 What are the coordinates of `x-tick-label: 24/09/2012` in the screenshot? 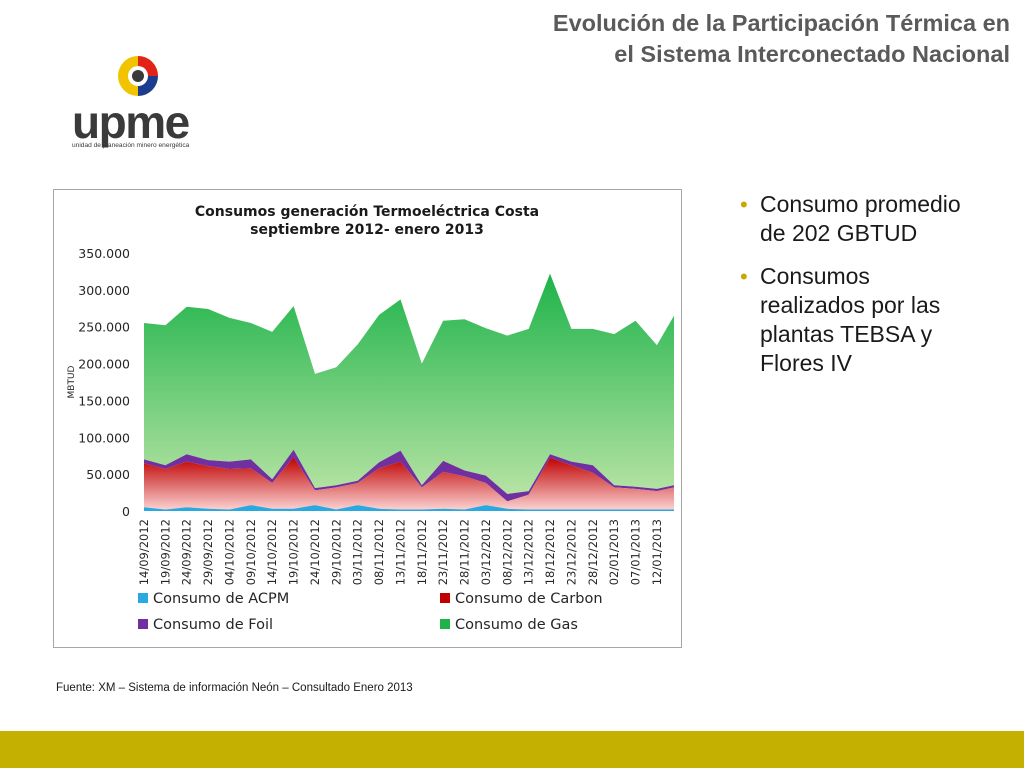 It's located at (187, 552).